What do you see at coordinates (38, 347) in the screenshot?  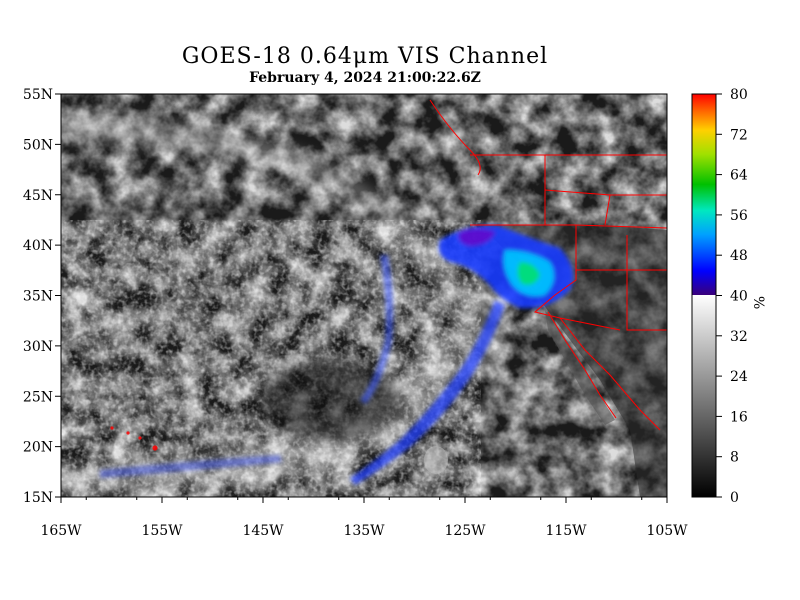 I see `lat-tick-label: 30N` at bounding box center [38, 347].